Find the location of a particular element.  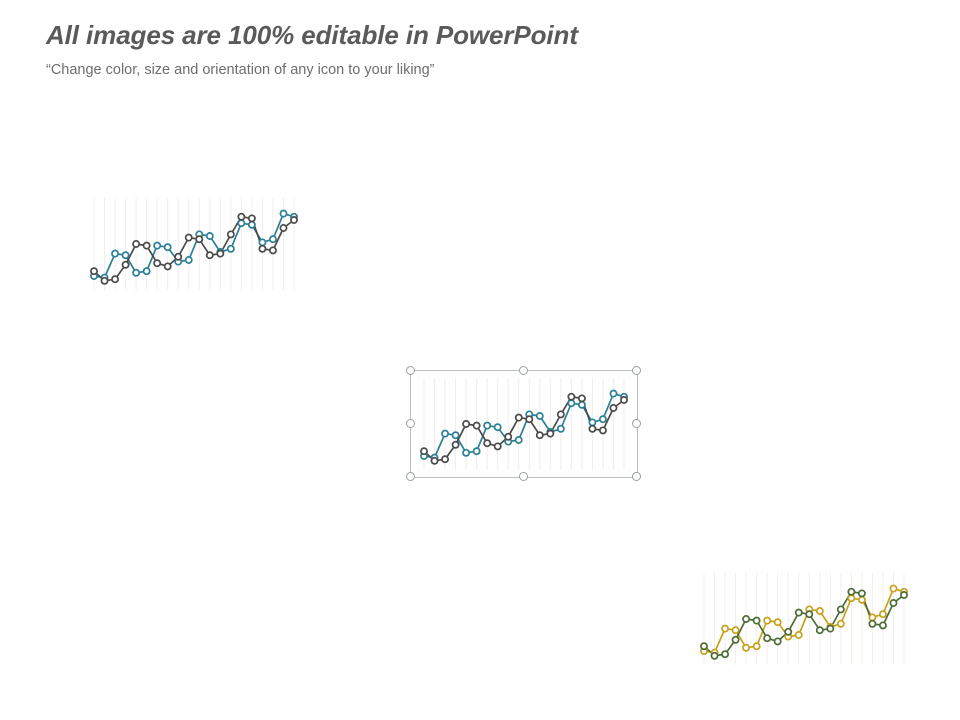

line-chart-teal-gray-svg is located at coordinates (194, 244).